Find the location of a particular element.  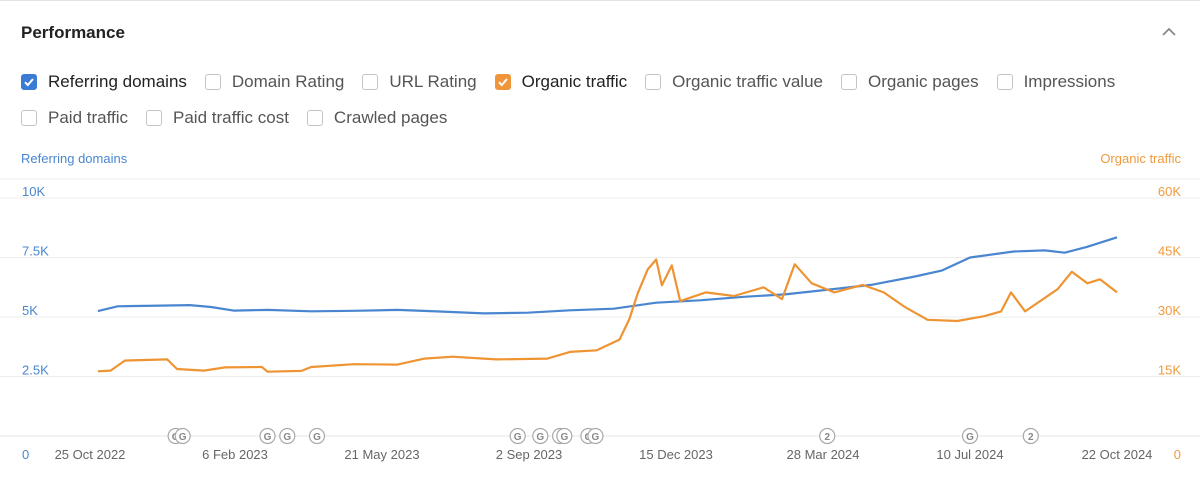

option-organic-pages: Organic pages is located at coordinates (910, 82).